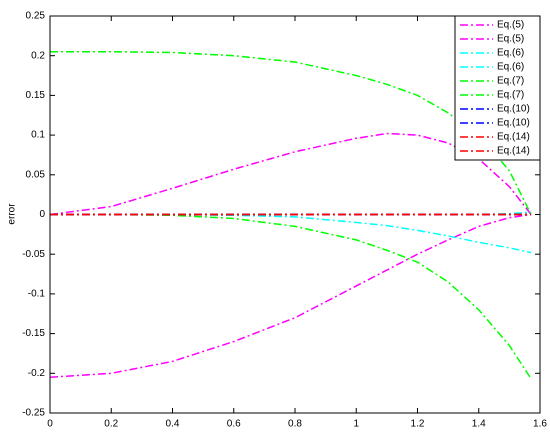  Describe the element at coordinates (33, 254) in the screenshot. I see `y-tick-label: -0.05` at that location.